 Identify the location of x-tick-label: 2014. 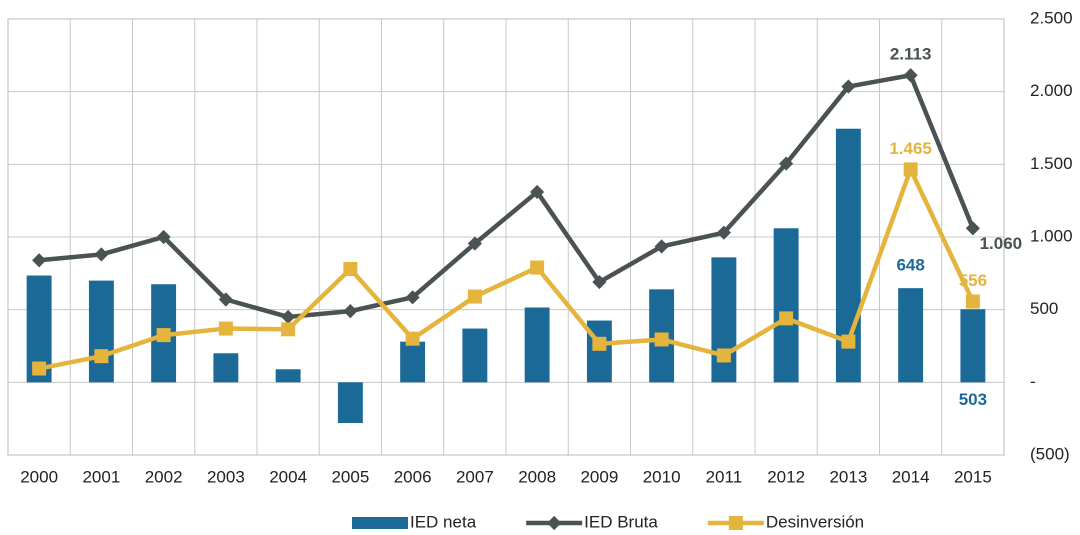
(911, 476).